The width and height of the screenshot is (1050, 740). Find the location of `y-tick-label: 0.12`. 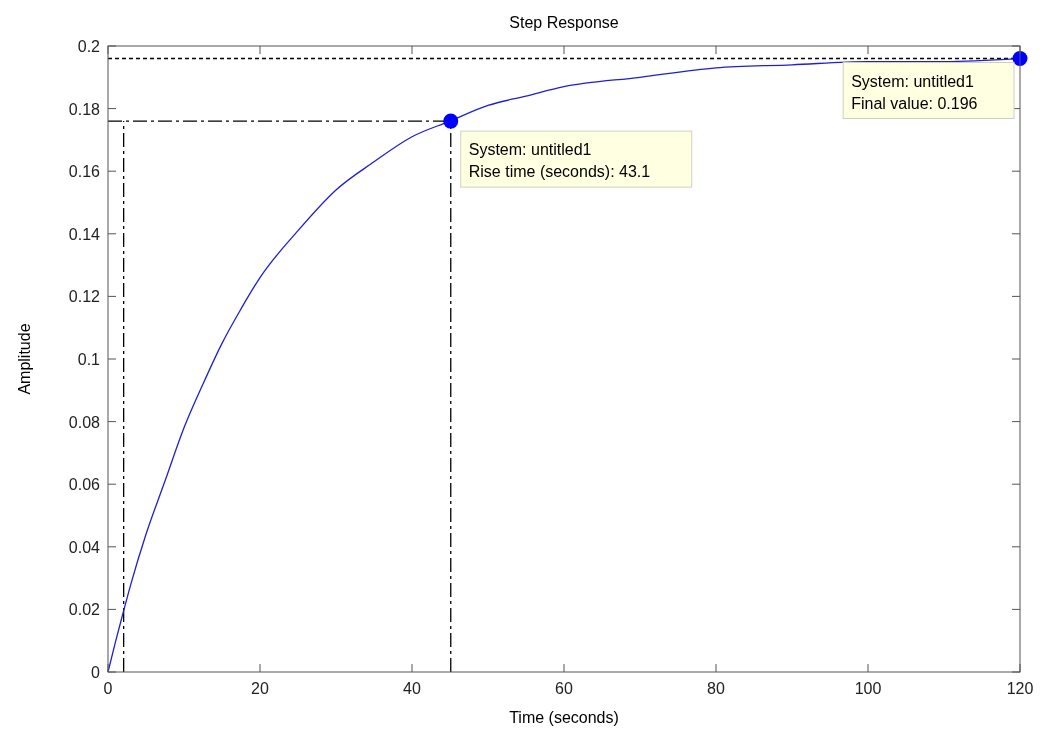

y-tick-label: 0.12 is located at coordinates (84, 297).